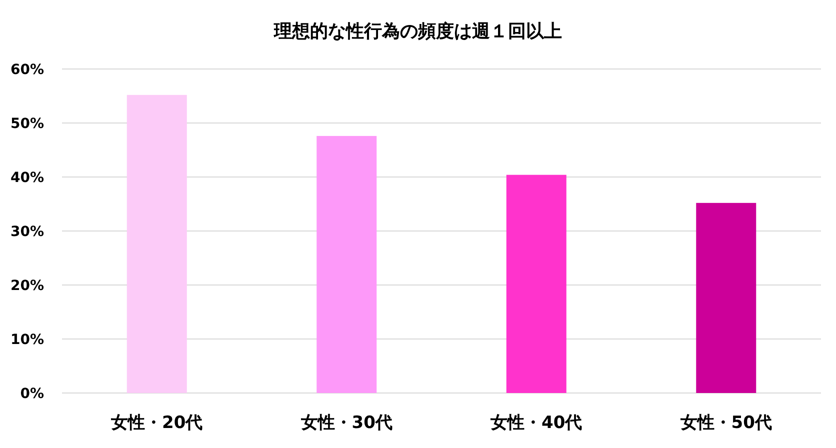 The image size is (836, 448). What do you see at coordinates (27, 232) in the screenshot?
I see `y-tick-label: 30%` at bounding box center [27, 232].